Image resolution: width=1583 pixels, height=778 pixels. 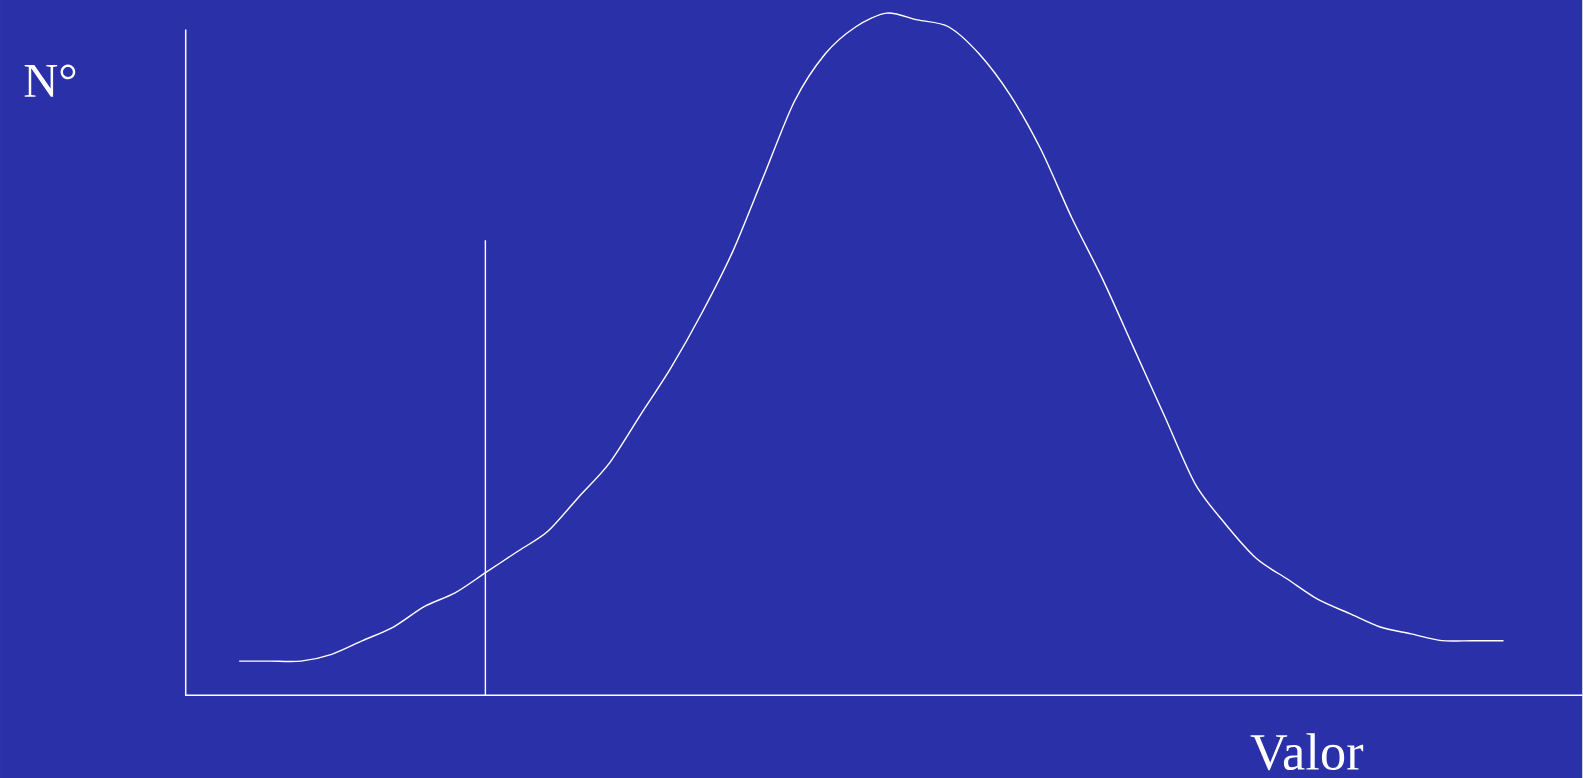 What do you see at coordinates (1307, 752) in the screenshot?
I see `x-axis-title: Valor` at bounding box center [1307, 752].